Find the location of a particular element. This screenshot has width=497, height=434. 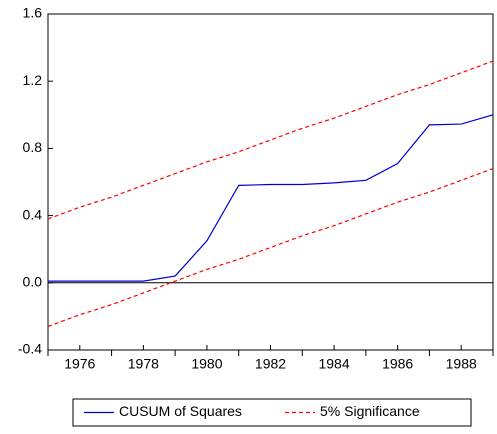

y-tick-label: 1.2 is located at coordinates (33, 80).